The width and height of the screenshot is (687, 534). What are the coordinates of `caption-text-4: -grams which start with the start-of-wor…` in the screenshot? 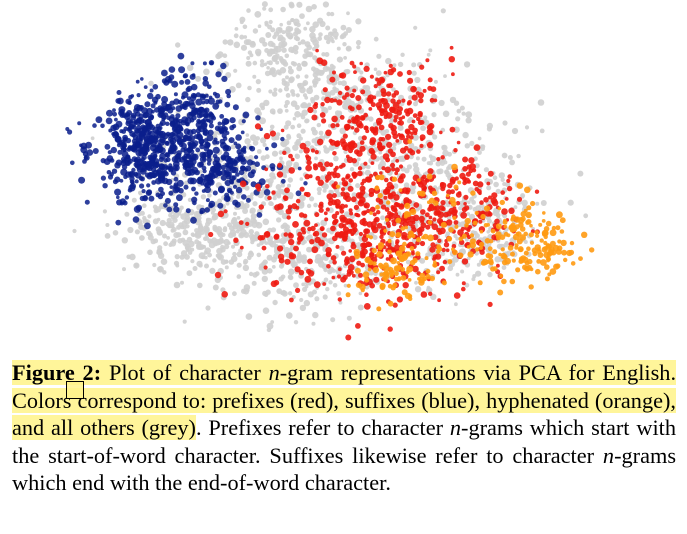 It's located at (344, 441).